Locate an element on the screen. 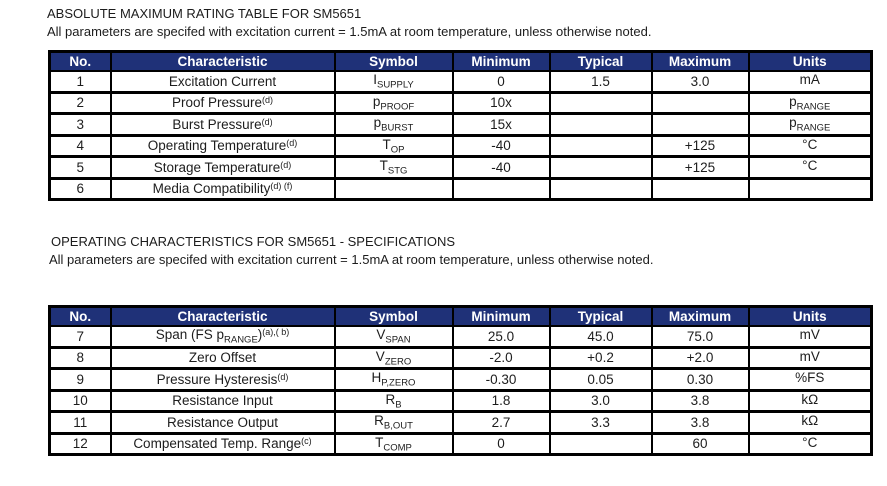  cell-symbol: HP,ZERO is located at coordinates (393, 379).